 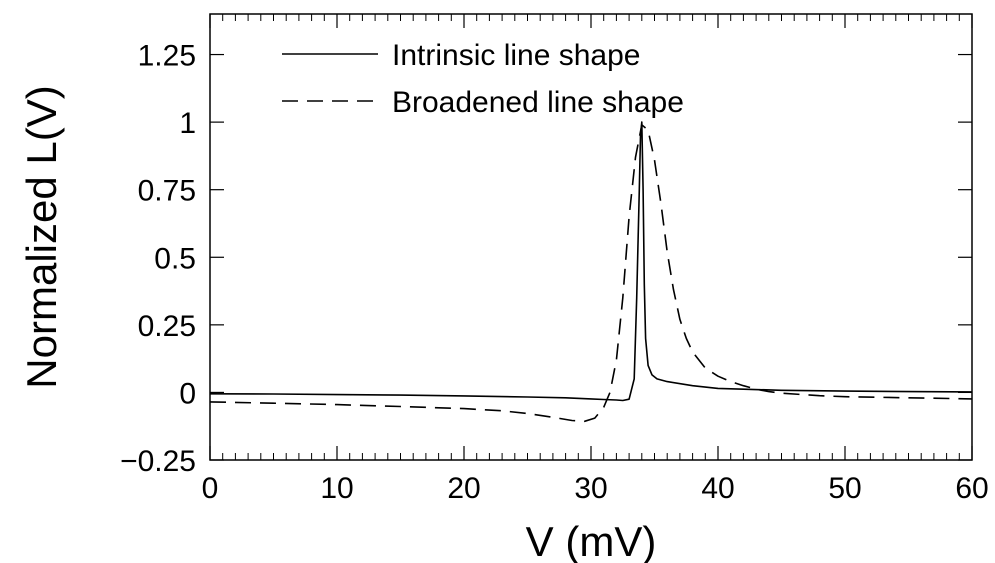 I want to click on legend-label-broadened: Broadened line shape, so click(x=538, y=102).